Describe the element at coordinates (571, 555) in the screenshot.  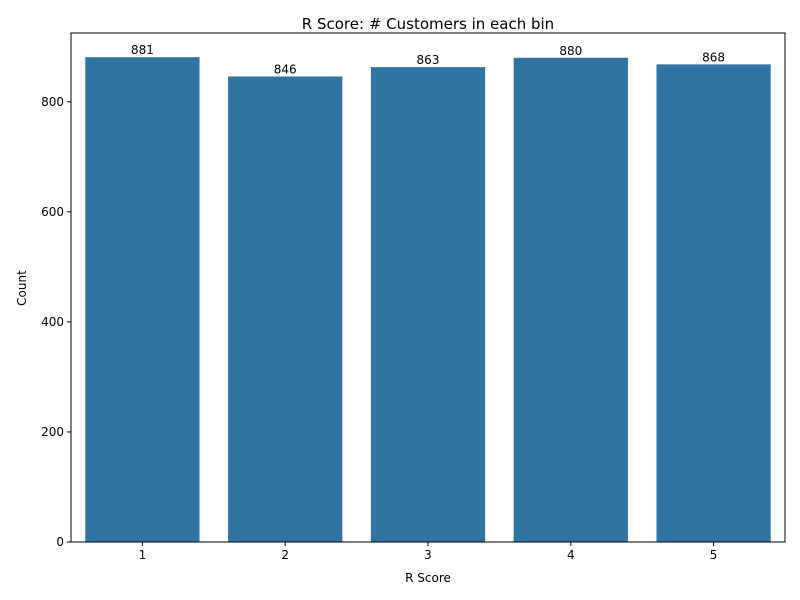
I see `x-tick-label: 4` at that location.